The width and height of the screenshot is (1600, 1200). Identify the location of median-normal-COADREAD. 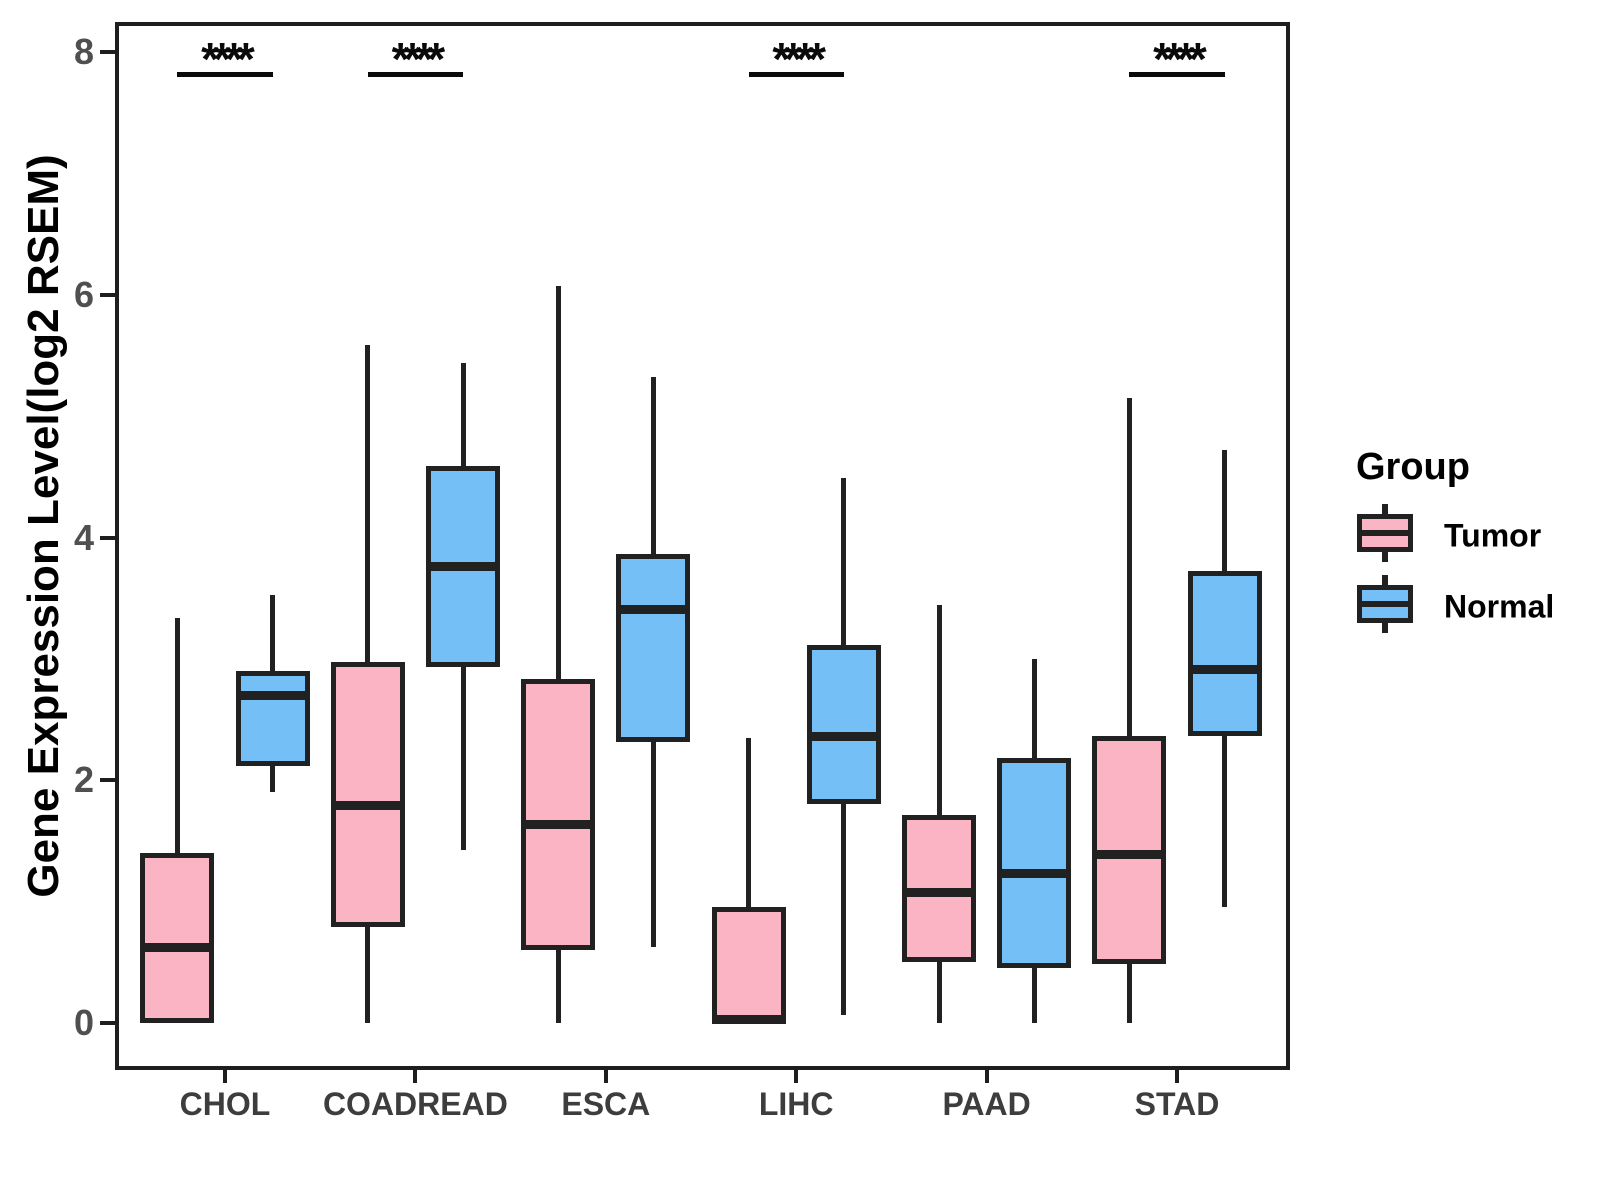
(463, 567).